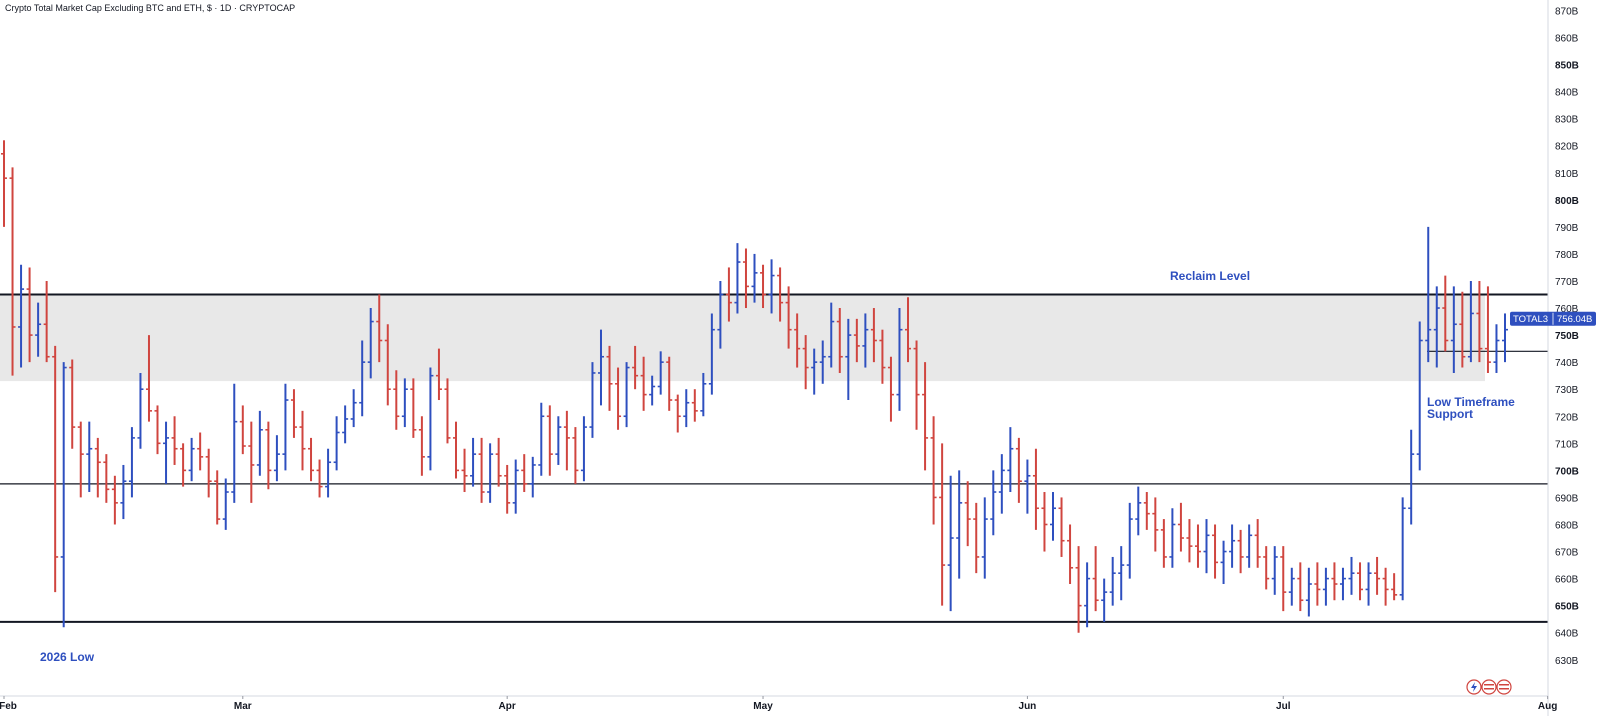 The height and width of the screenshot is (721, 1600). I want to click on y-tick-840: 840B, so click(1567, 93).